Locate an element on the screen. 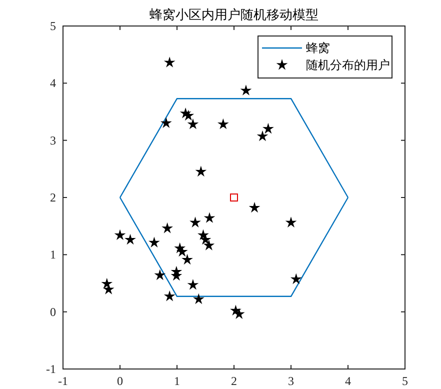 This screenshot has width=441, height=389. x-tick-label: 3 is located at coordinates (291, 381).